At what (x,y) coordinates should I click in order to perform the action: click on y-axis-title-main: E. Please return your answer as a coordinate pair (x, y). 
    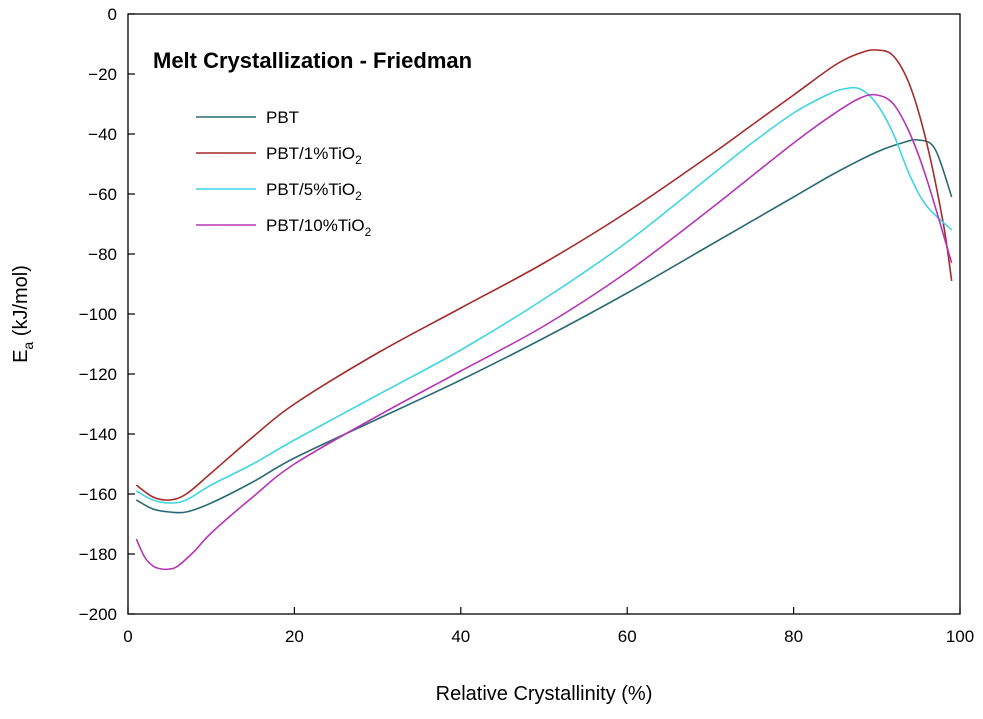
    Looking at the image, I should click on (21, 356).